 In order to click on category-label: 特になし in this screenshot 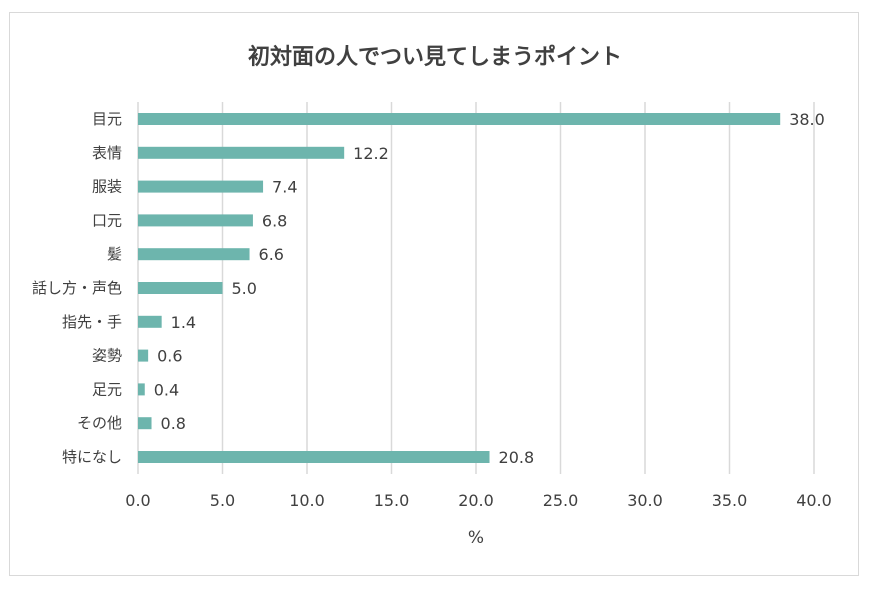, I will do `click(92, 457)`.